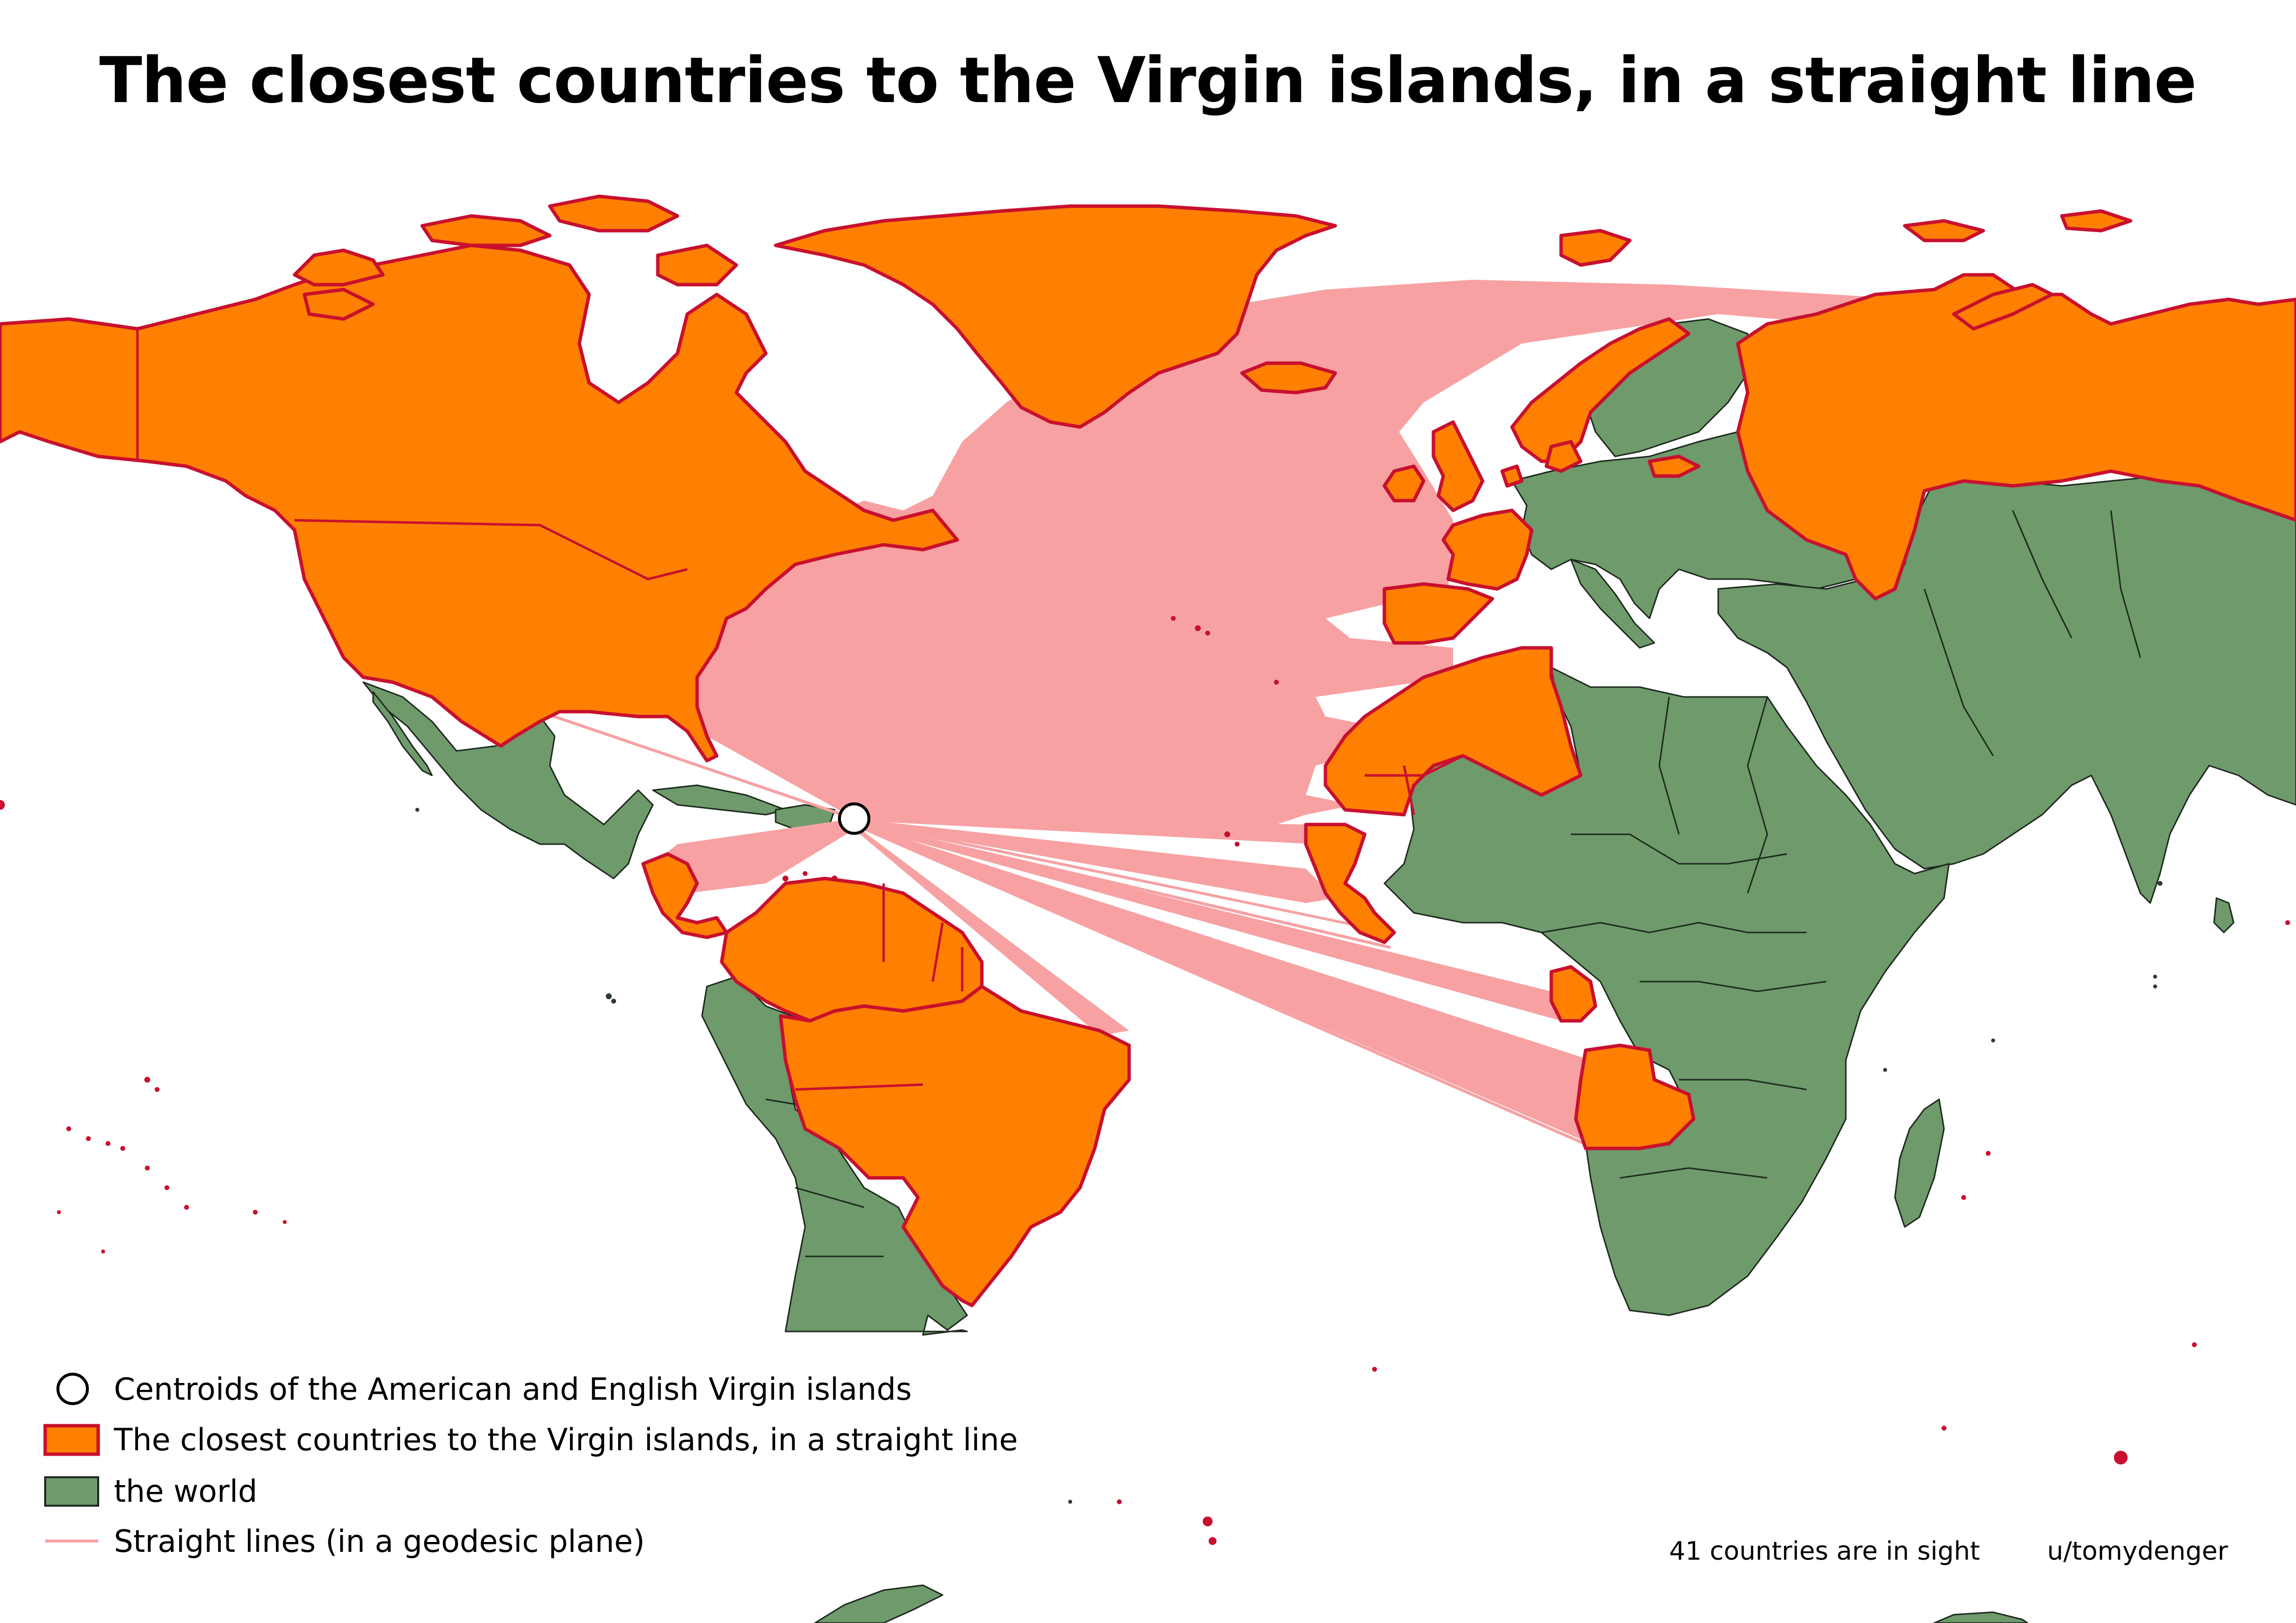 The image size is (2296, 1623). I want to click on antarctica-peninsula, so click(879, 1603).